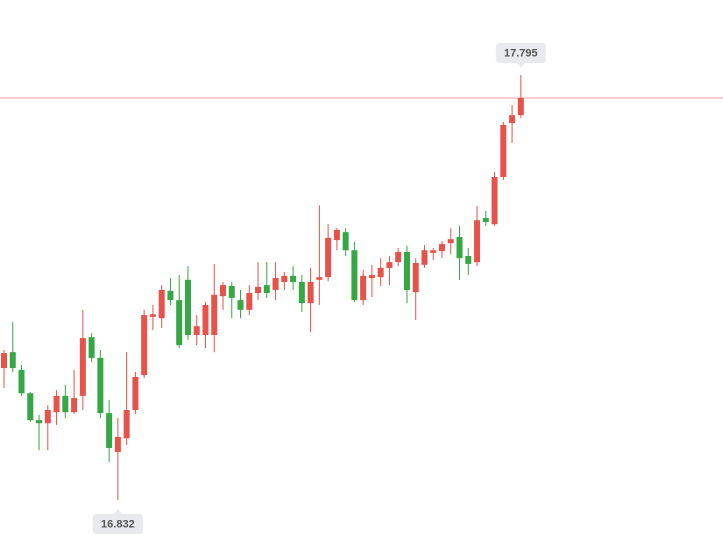 The height and width of the screenshot is (553, 723). I want to click on extreme-label: 17.795, so click(521, 53).